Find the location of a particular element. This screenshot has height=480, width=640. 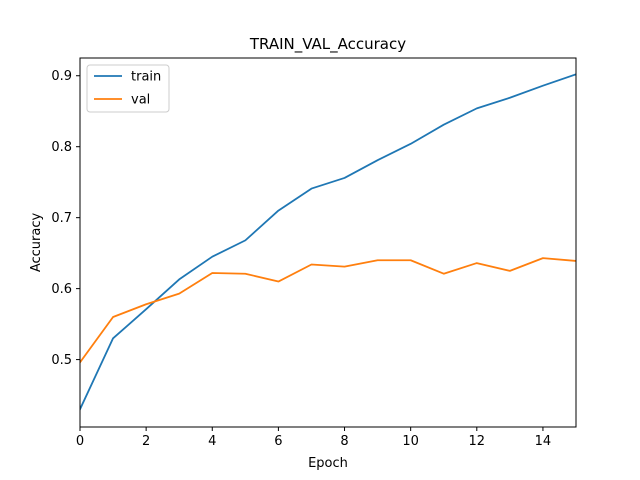

y-tick-label: 0.5 is located at coordinates (61, 360).